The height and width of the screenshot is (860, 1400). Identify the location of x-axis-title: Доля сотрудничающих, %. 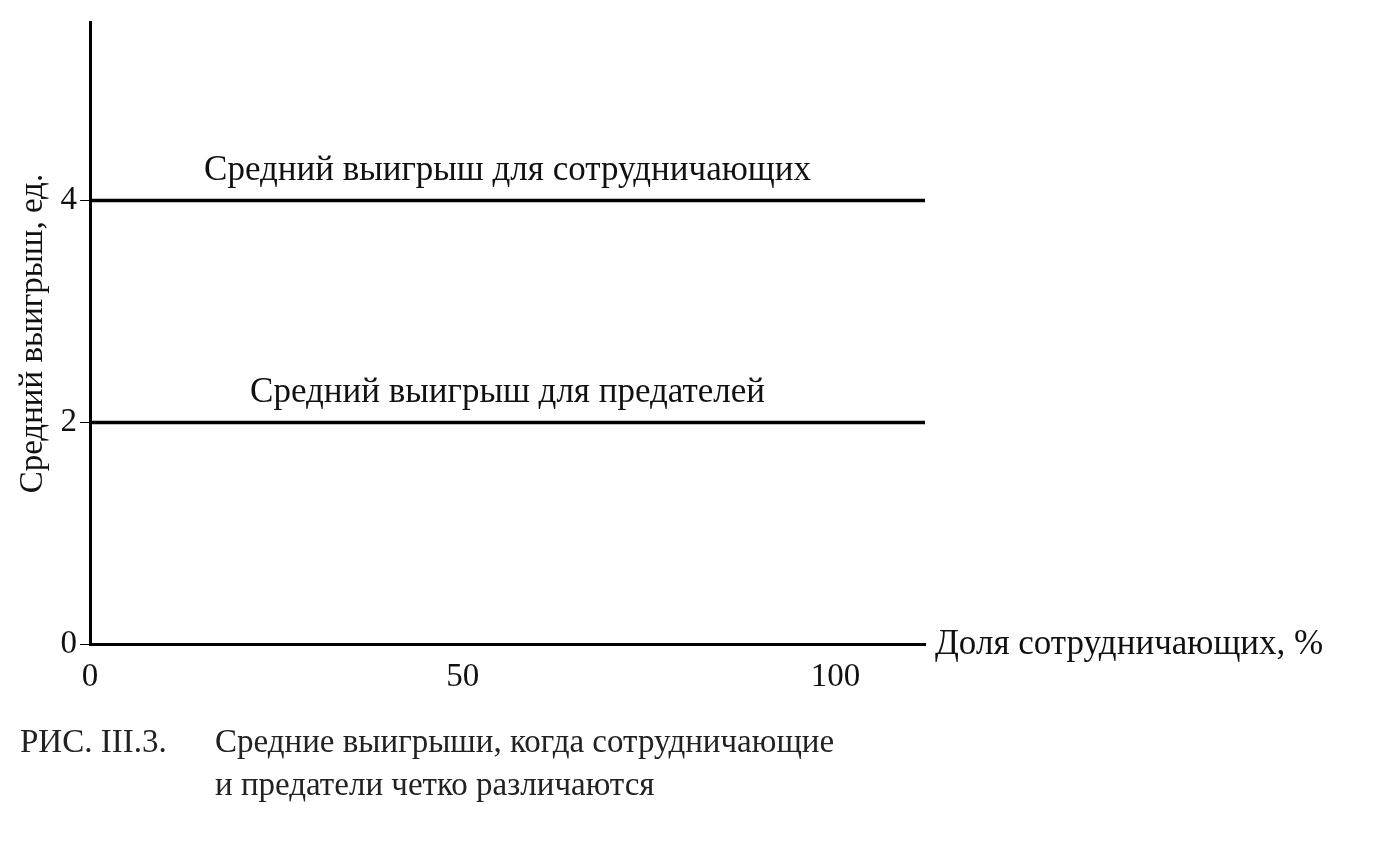
(1129, 642).